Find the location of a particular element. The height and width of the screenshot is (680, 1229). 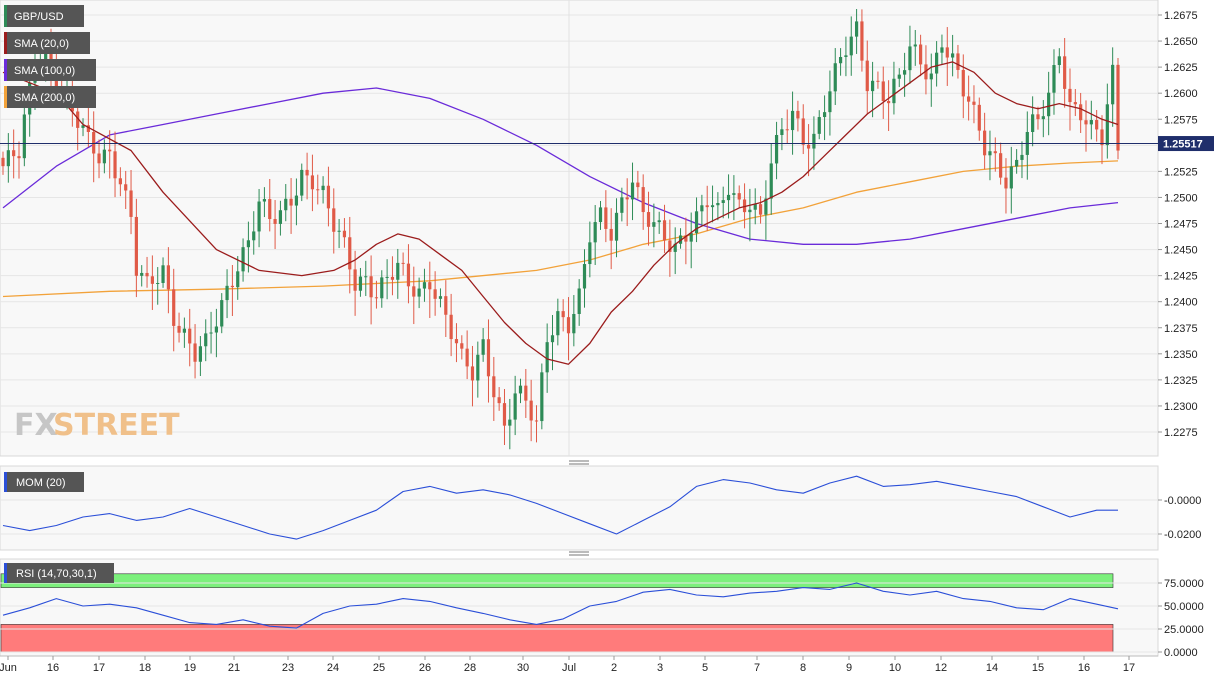

momentum-panel is located at coordinates (579, 508).